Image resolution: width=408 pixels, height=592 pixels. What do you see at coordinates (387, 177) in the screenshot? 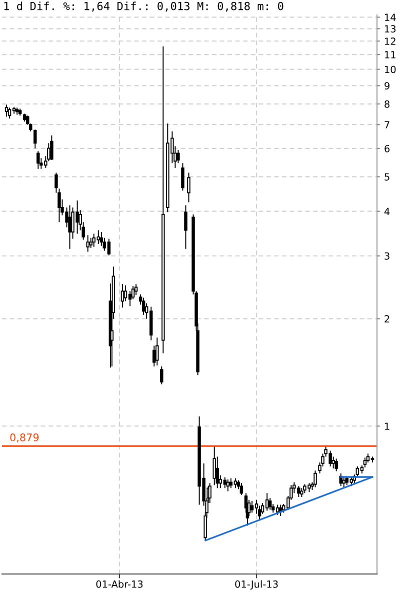
I see `y-tick-label: 5` at bounding box center [387, 177].